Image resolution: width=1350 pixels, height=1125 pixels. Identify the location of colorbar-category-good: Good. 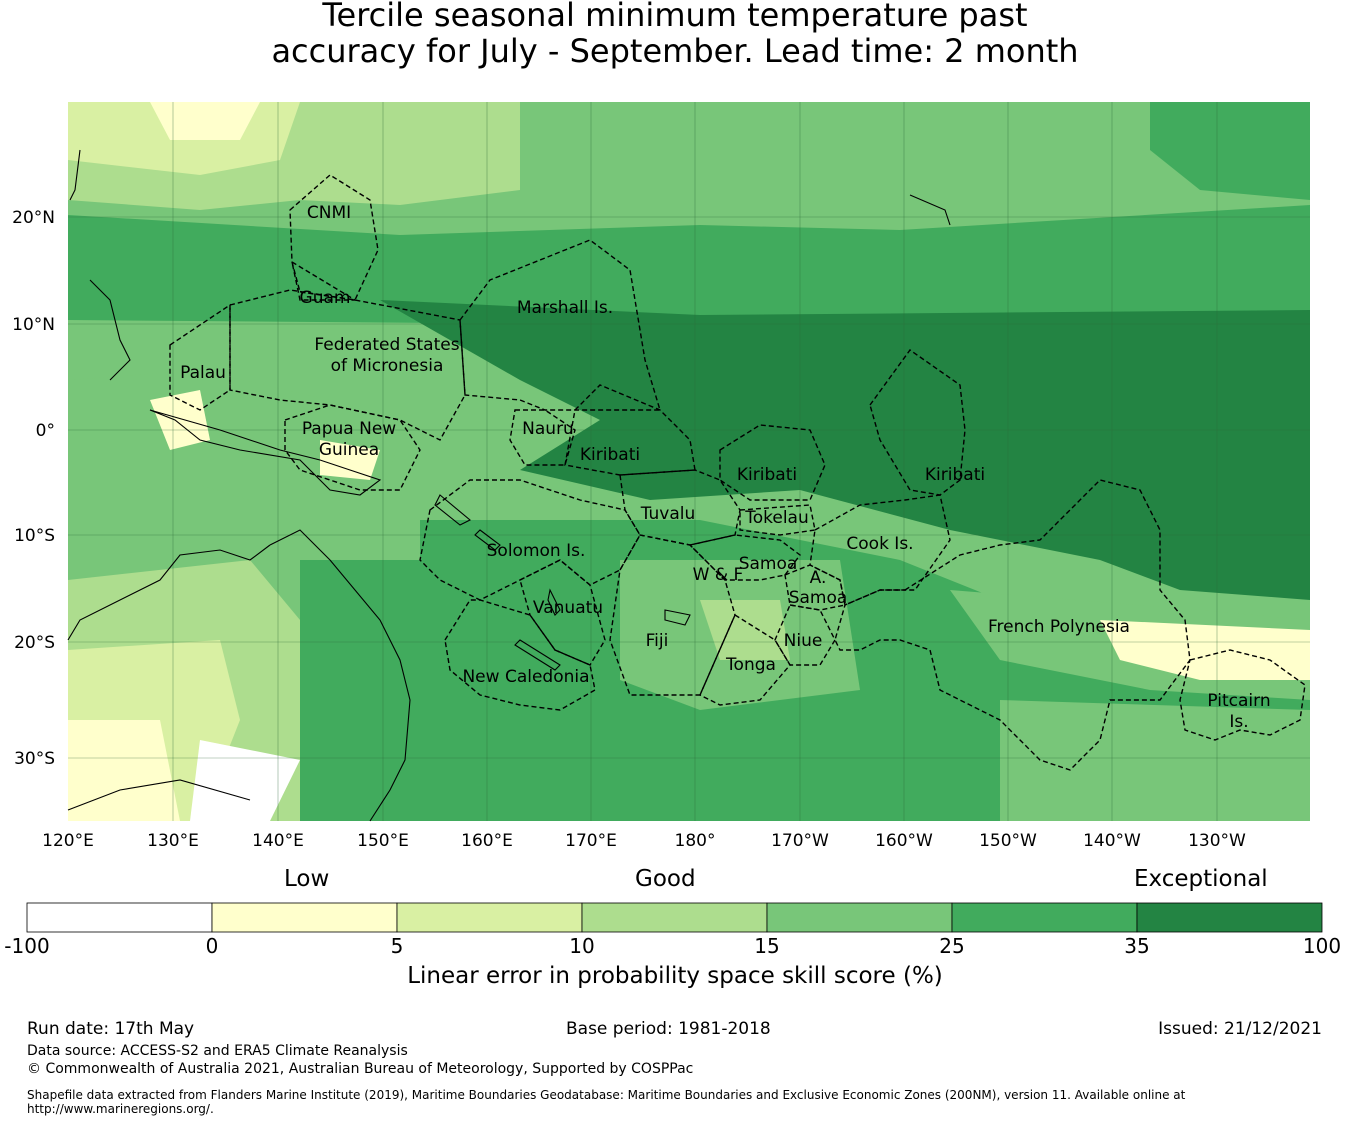
(665, 879).